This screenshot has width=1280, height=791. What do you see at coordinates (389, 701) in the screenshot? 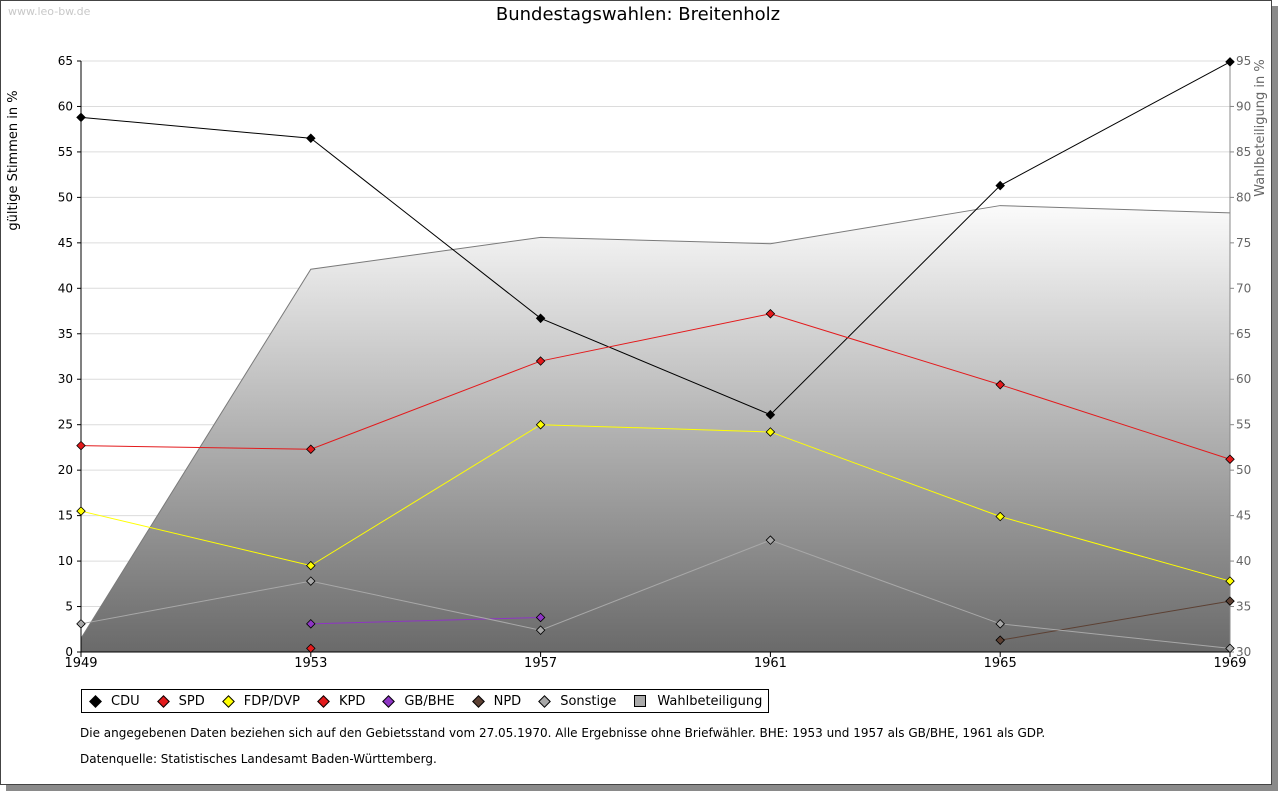
I see `legend-marker-gb-bhe` at bounding box center [389, 701].